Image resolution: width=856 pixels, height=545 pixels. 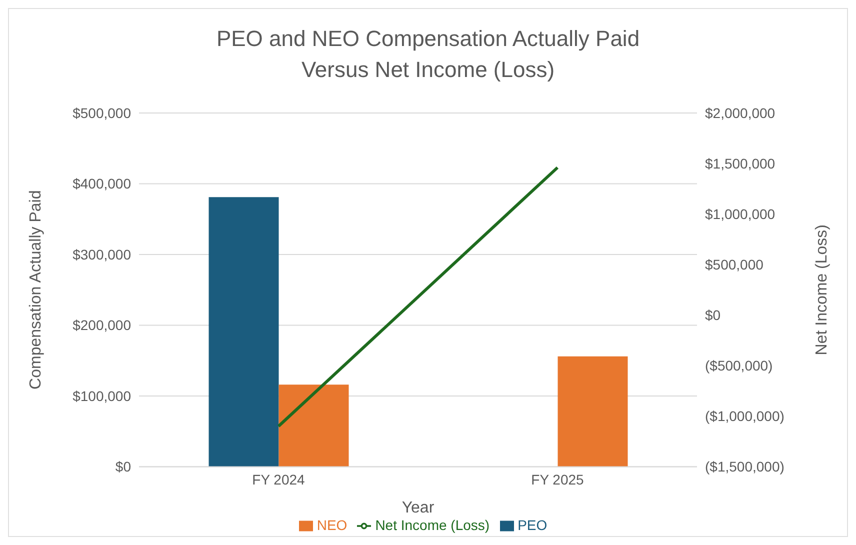 What do you see at coordinates (102, 184) in the screenshot?
I see `y-tick-label: $400,000` at bounding box center [102, 184].